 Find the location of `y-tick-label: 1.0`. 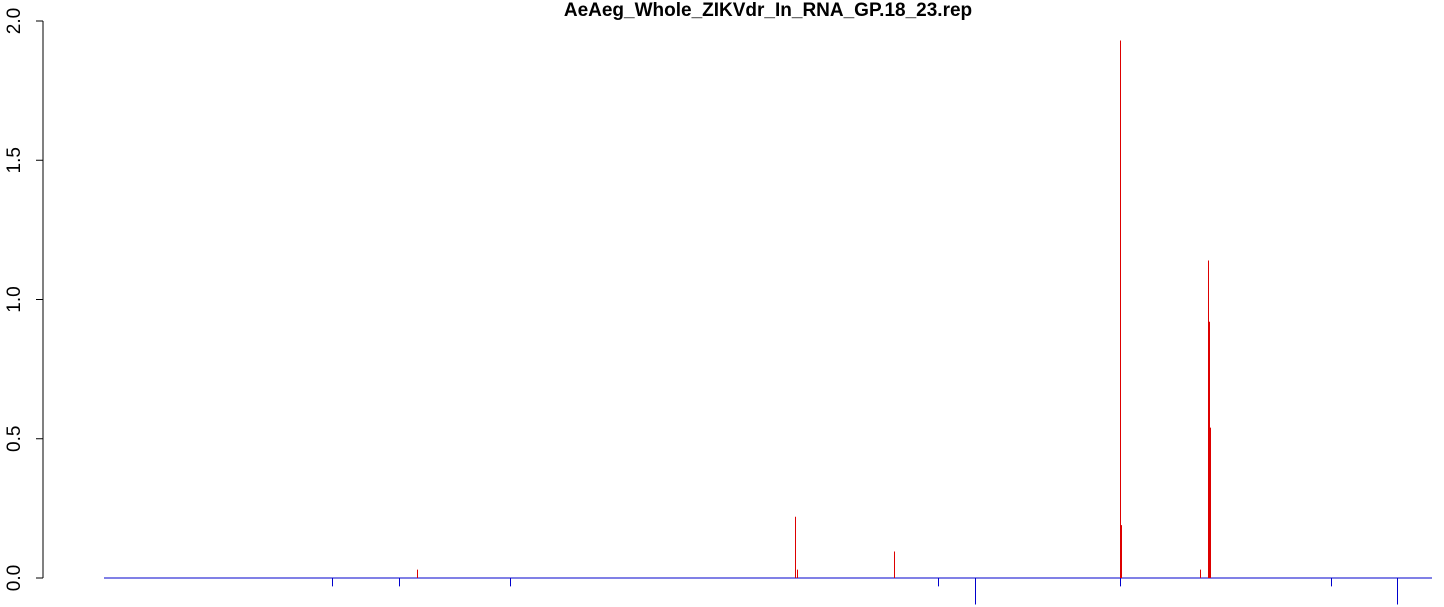

y-tick-label: 1.0 is located at coordinates (14, 299).